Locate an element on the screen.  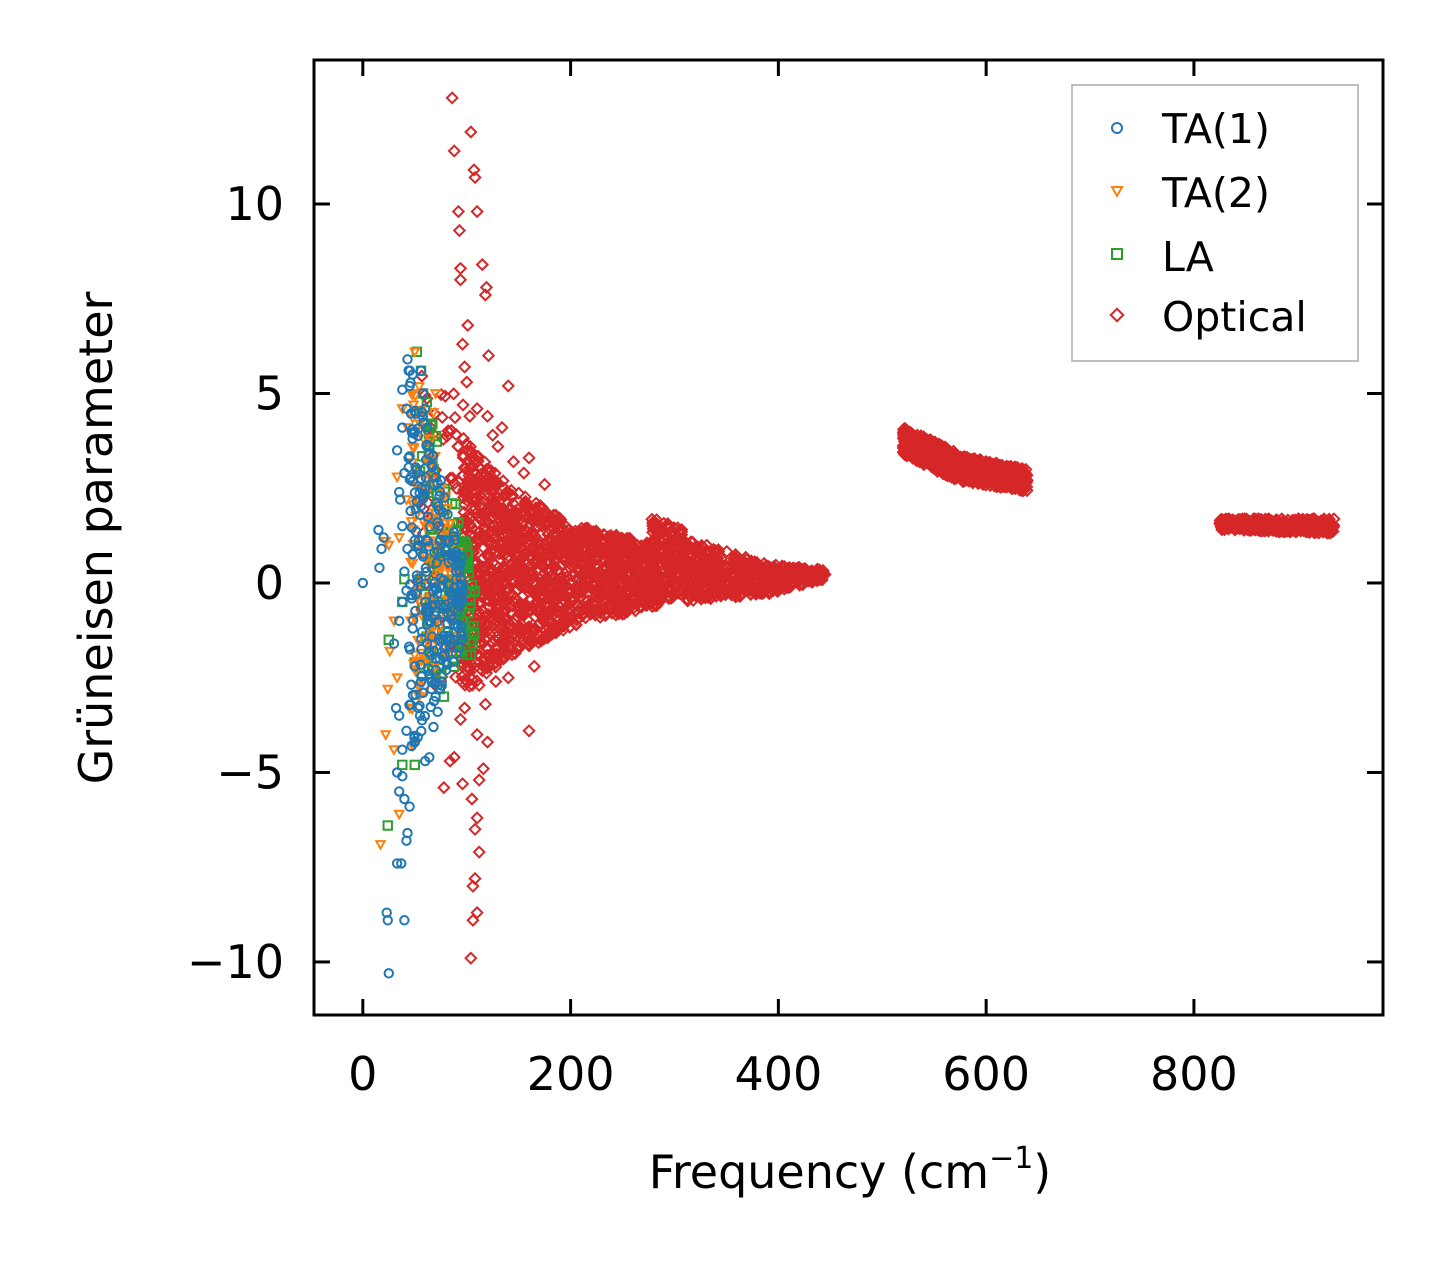
y-tick-label: 10 is located at coordinates (254, 204).